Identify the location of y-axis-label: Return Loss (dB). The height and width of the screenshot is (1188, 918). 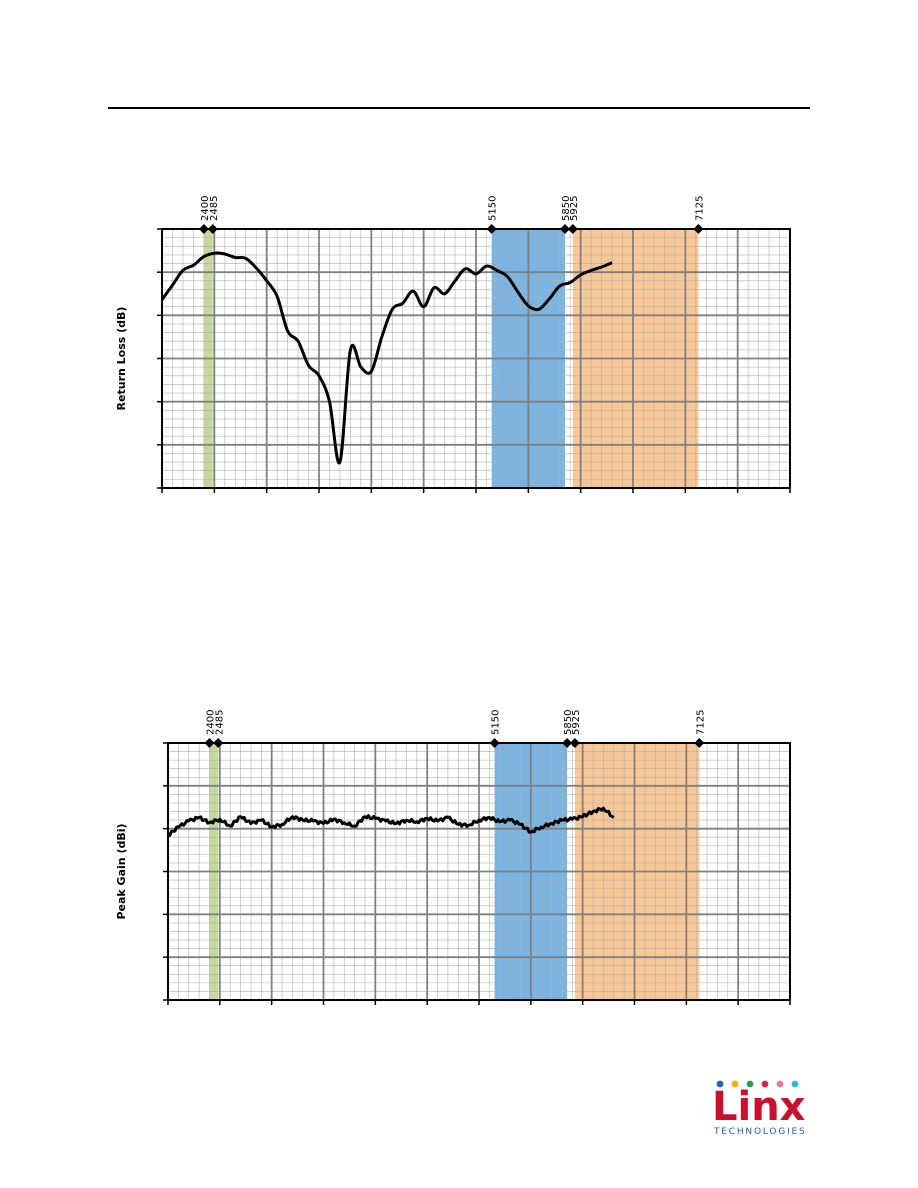
(121, 359).